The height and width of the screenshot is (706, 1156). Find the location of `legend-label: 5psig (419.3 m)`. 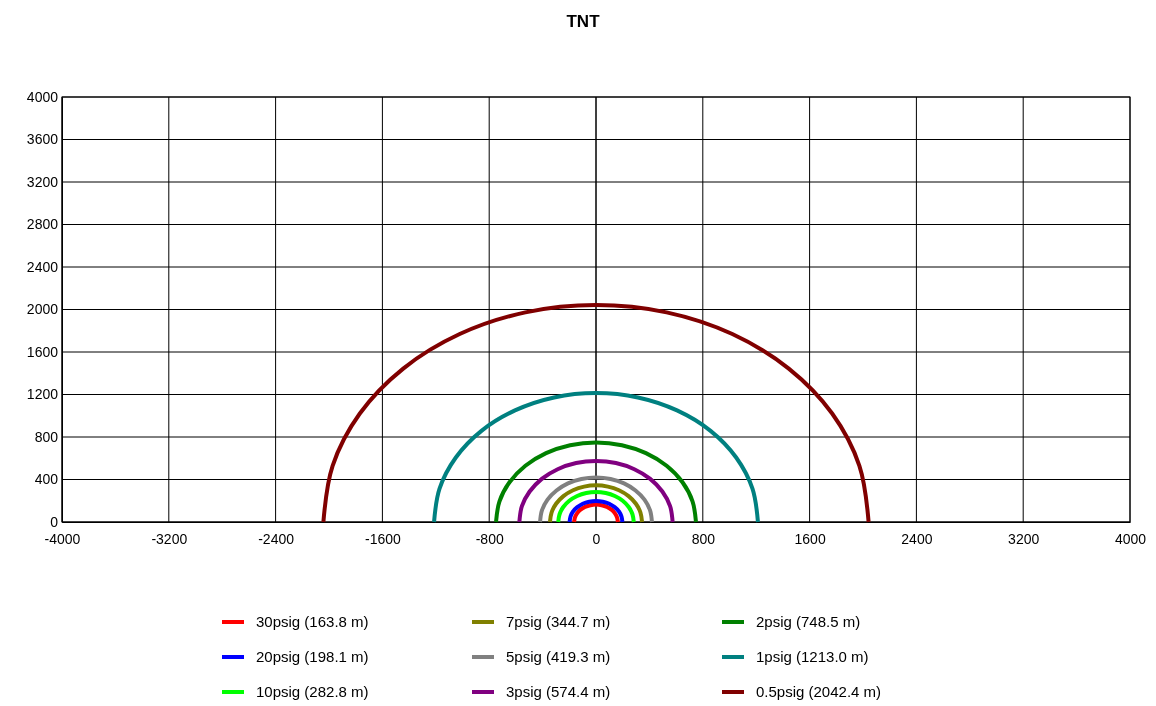

legend-label: 5psig (419.3 m) is located at coordinates (558, 656).